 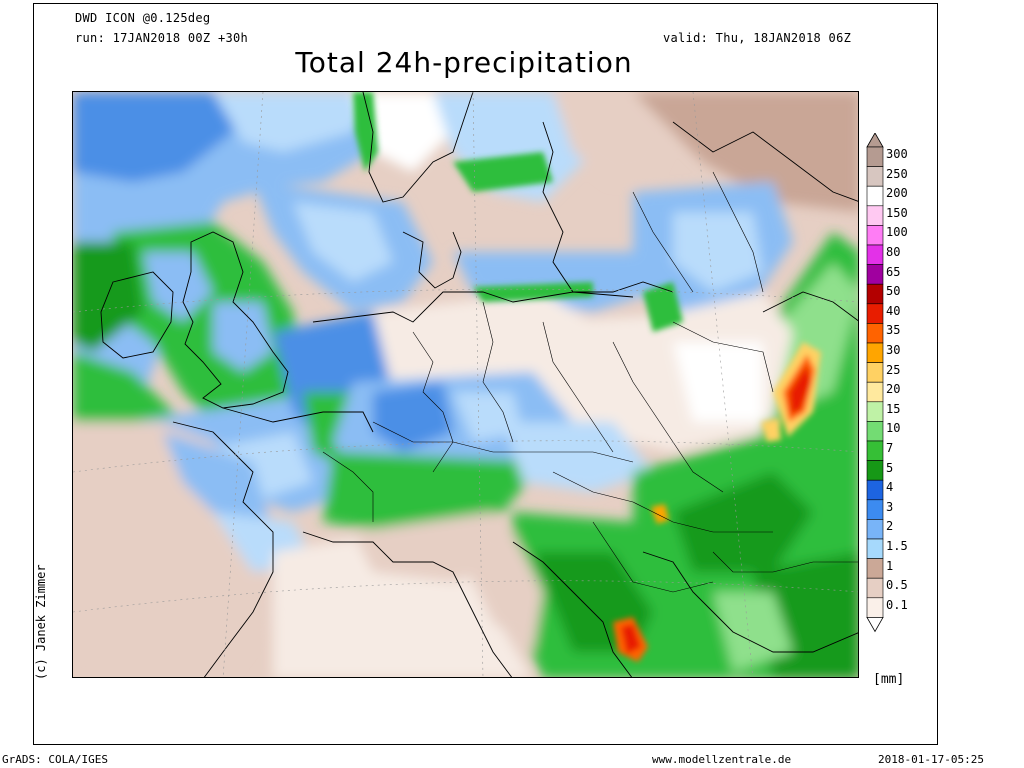 I want to click on legend-tick-label: 5, so click(x=890, y=467).